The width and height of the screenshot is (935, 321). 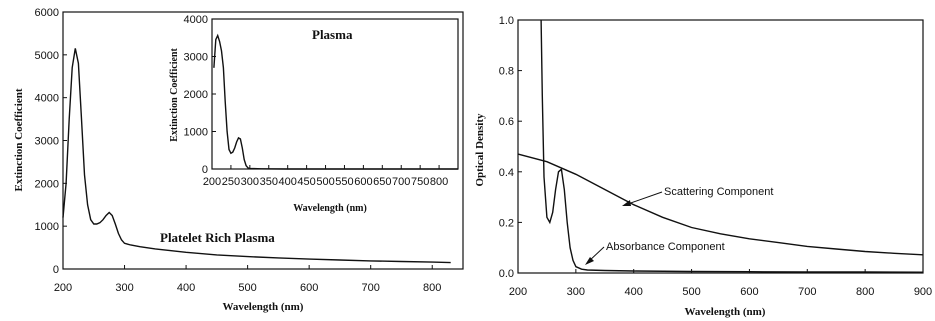 What do you see at coordinates (506, 72) in the screenshot?
I see `right-y-tick-label: 0.8` at bounding box center [506, 72].